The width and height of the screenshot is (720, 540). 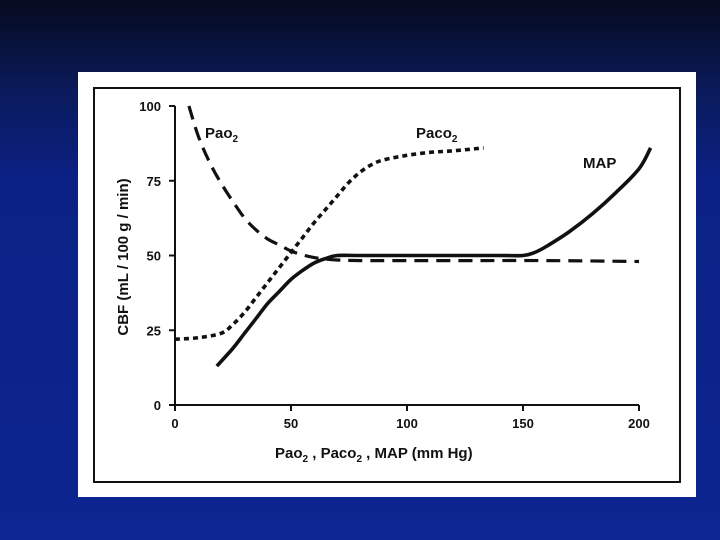 I want to click on x-tick-label: 100, so click(x=407, y=423).